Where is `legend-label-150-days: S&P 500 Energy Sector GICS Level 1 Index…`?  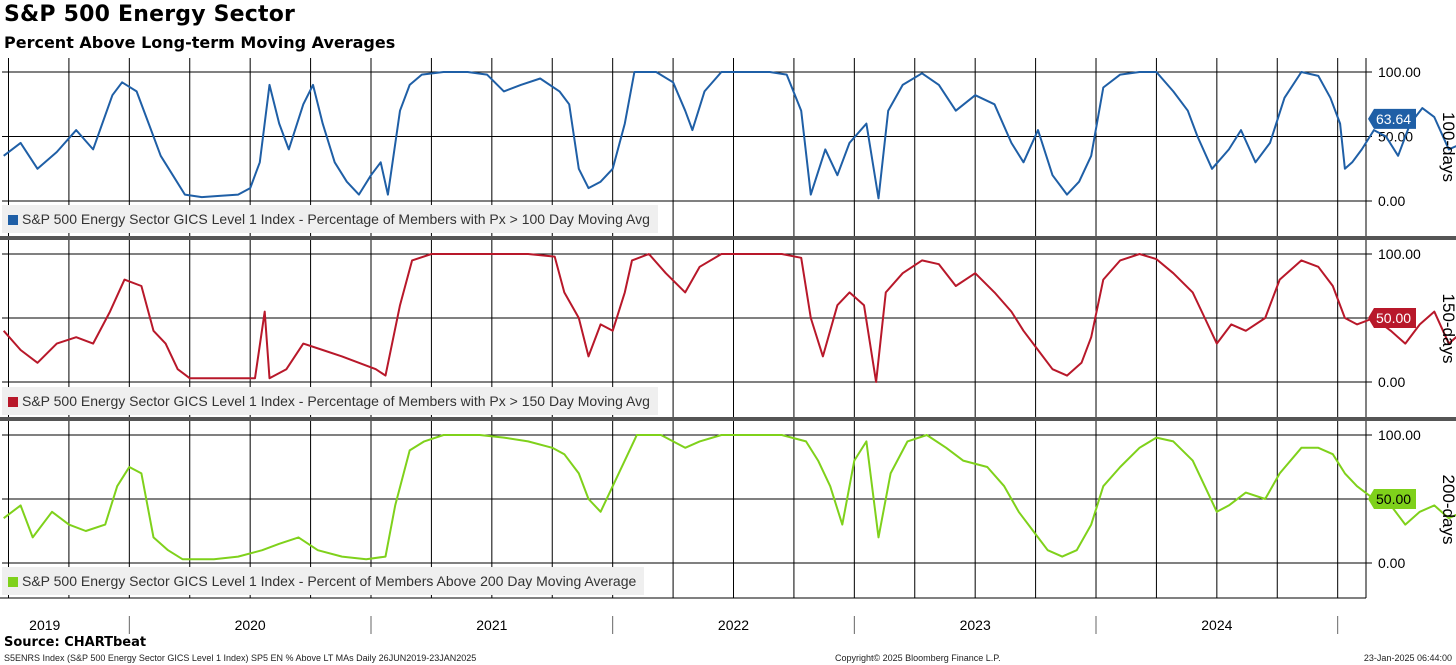 legend-label-150-days: S&P 500 Energy Sector GICS Level 1 Index… is located at coordinates (336, 401).